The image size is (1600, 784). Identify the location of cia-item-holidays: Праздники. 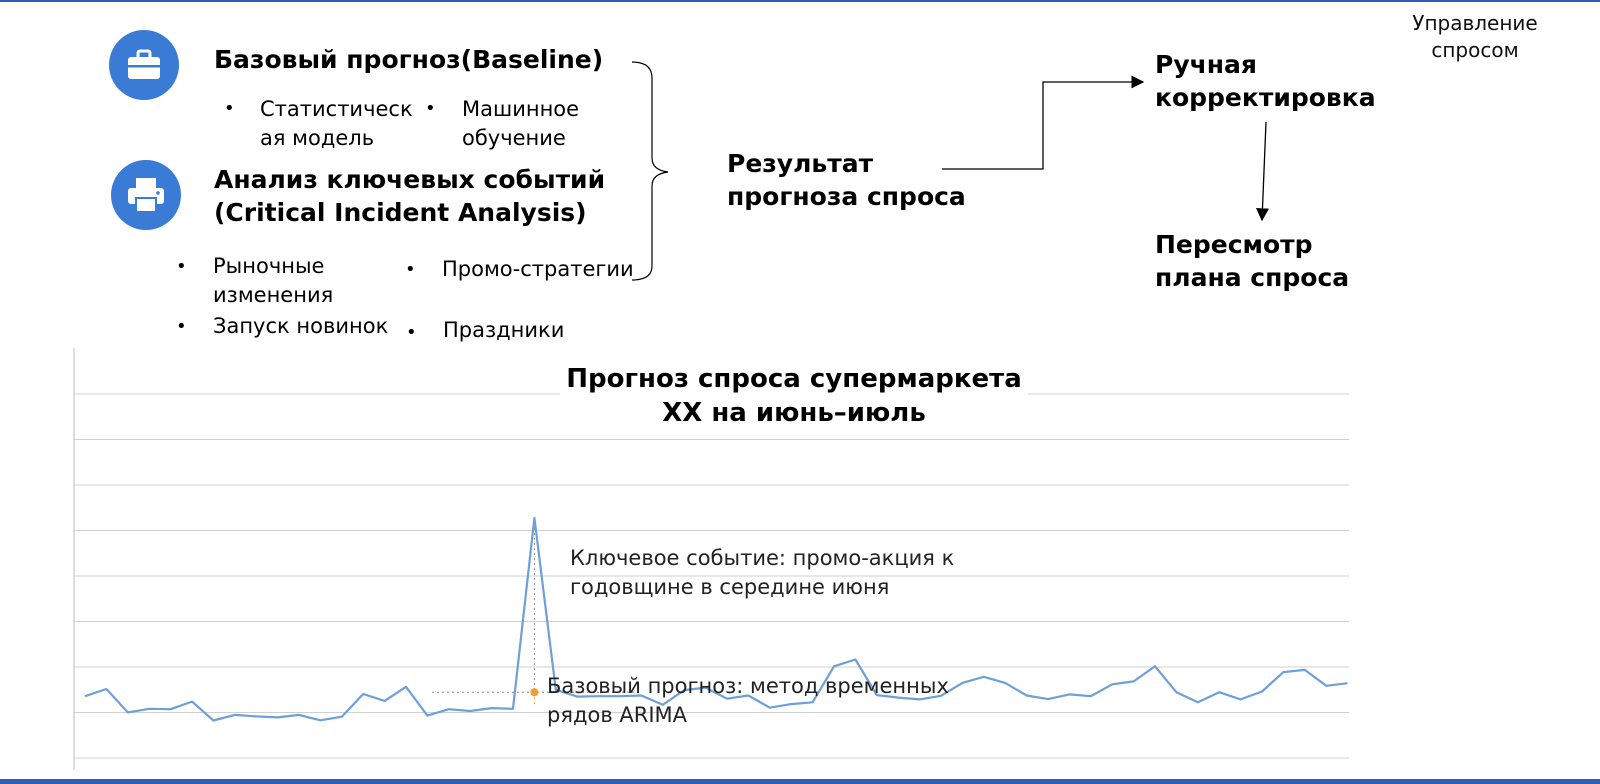
(504, 330).